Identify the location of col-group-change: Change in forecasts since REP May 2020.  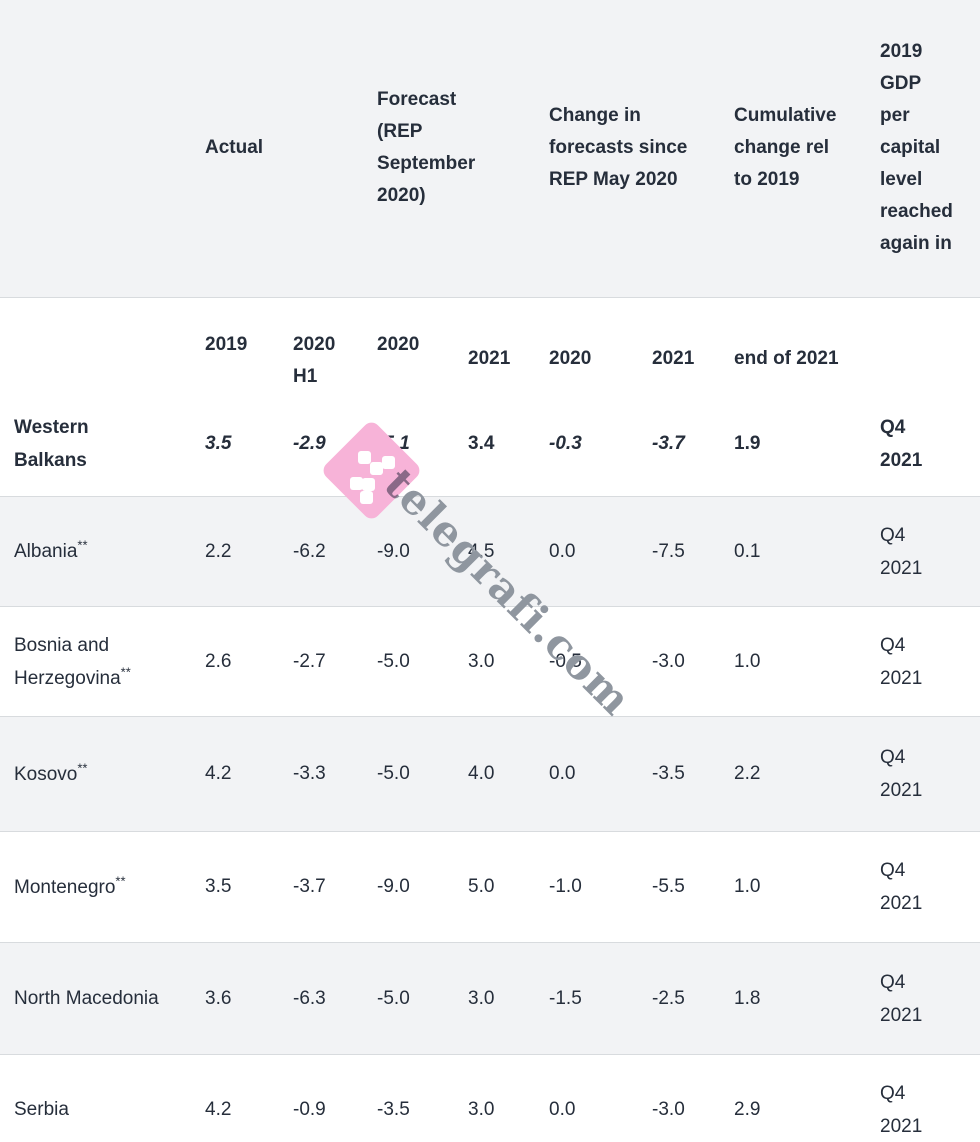
(642, 149).